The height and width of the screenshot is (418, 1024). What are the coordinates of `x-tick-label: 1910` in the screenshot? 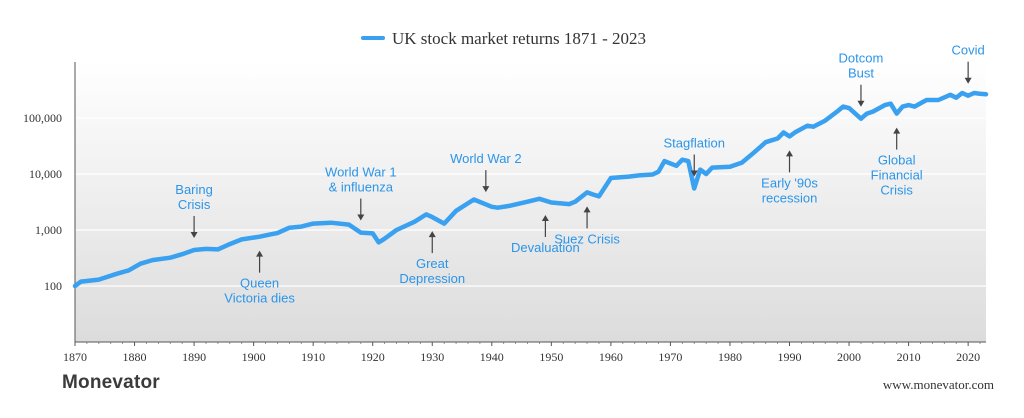 It's located at (313, 357).